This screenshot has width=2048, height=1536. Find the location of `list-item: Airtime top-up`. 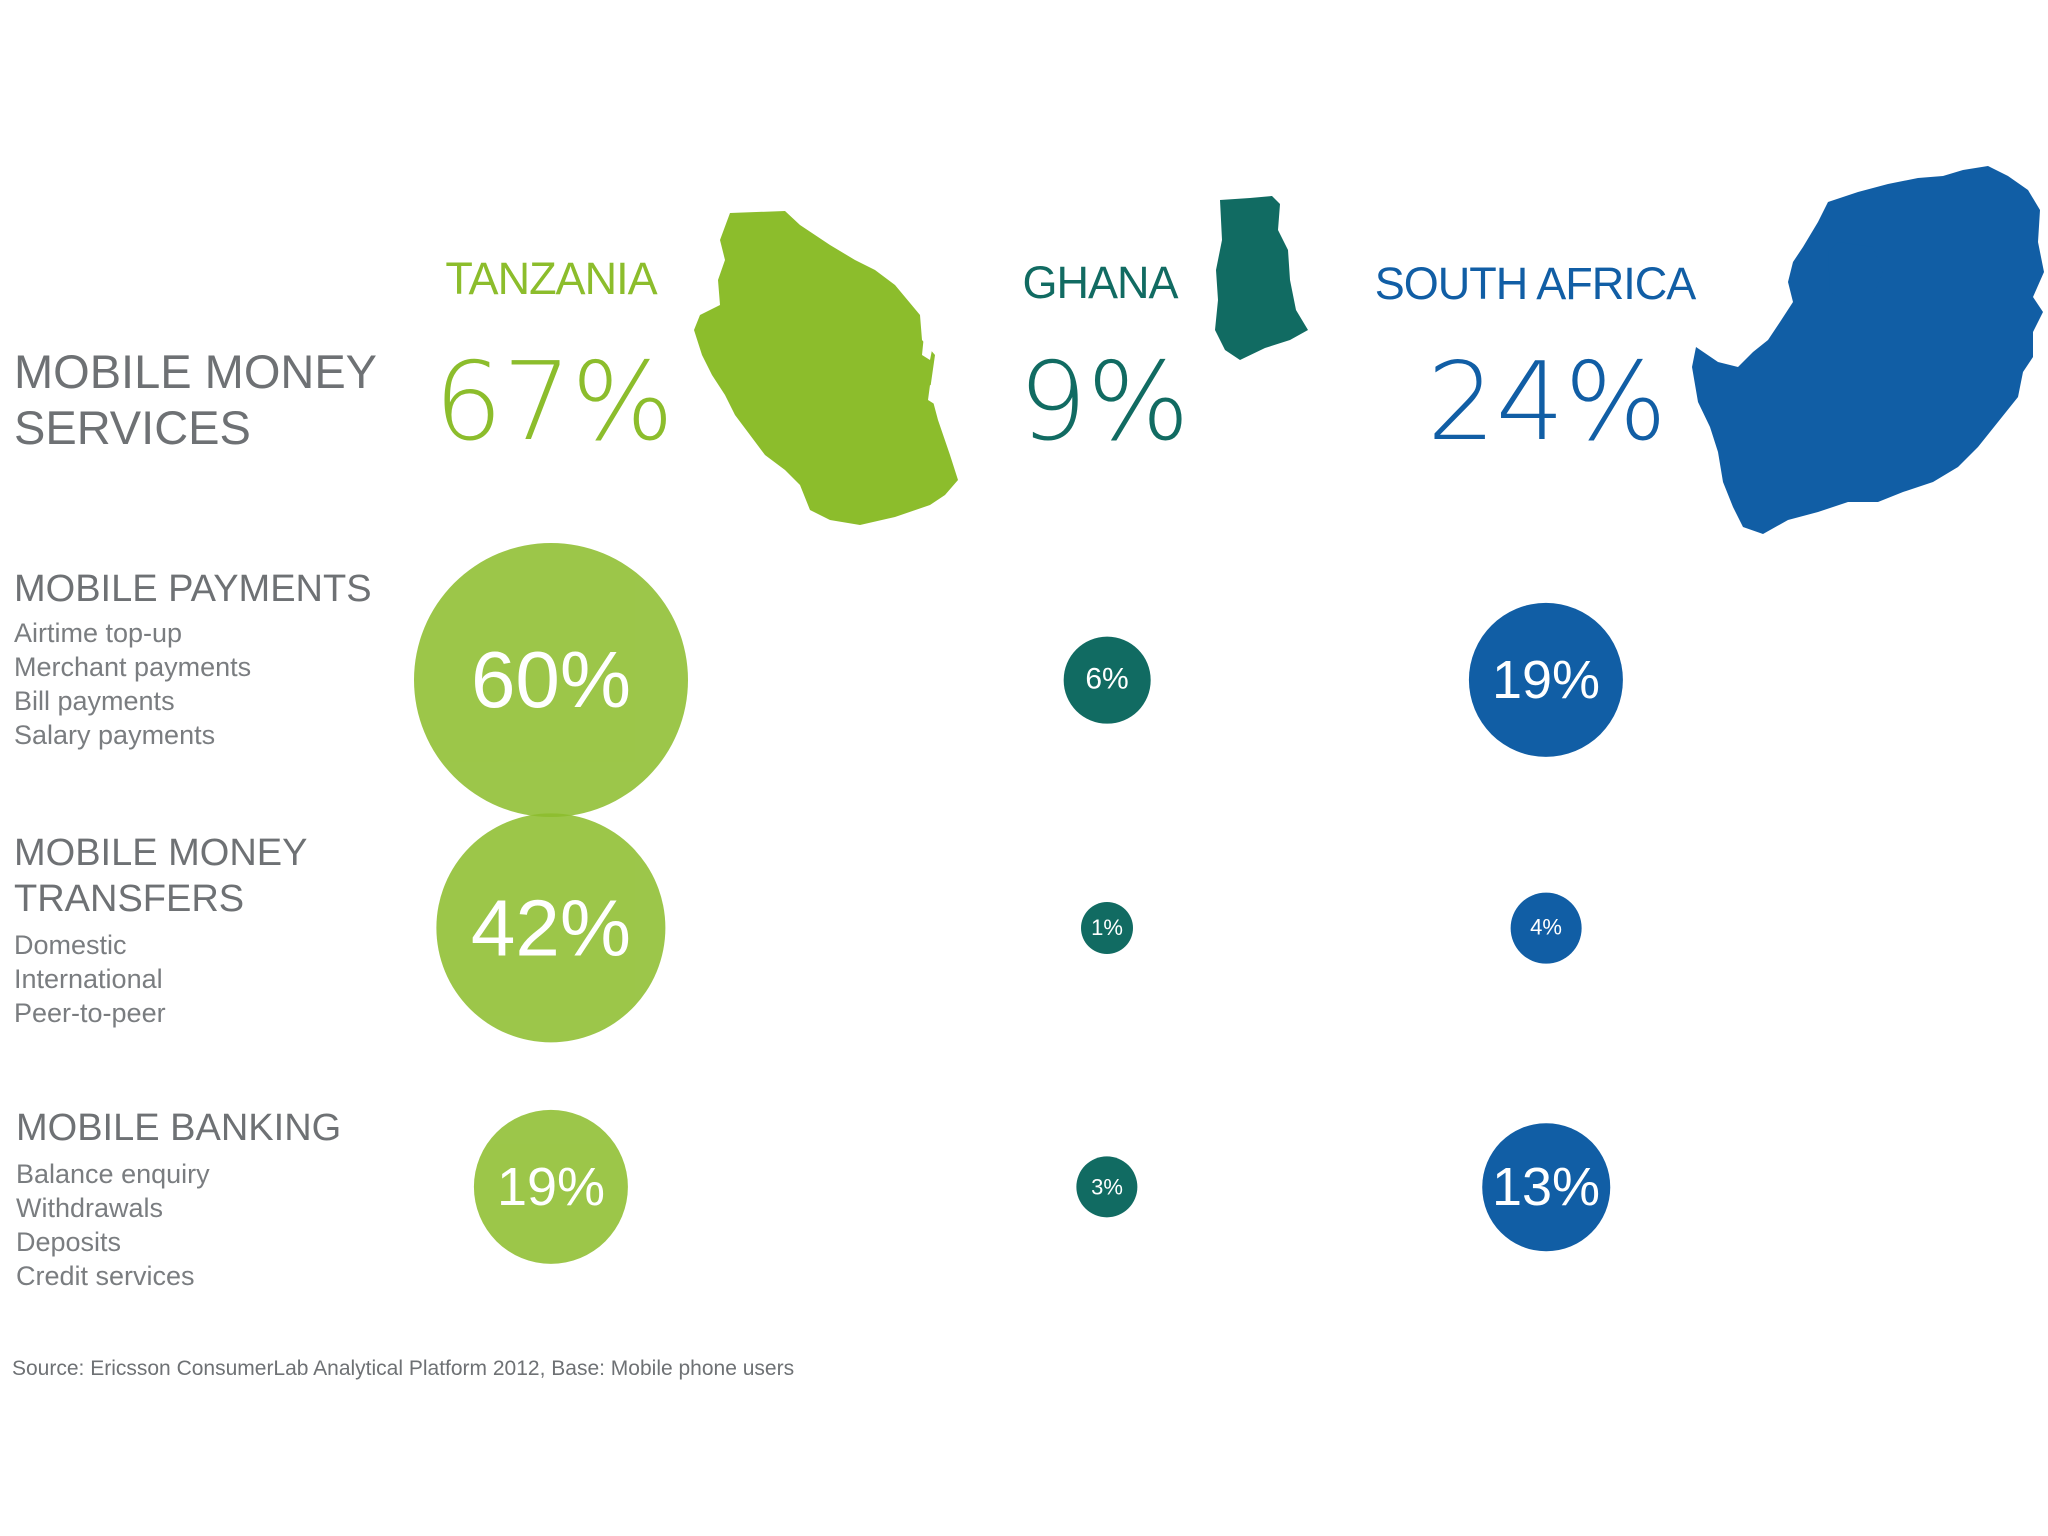

list-item: Airtime top-up is located at coordinates (98, 633).